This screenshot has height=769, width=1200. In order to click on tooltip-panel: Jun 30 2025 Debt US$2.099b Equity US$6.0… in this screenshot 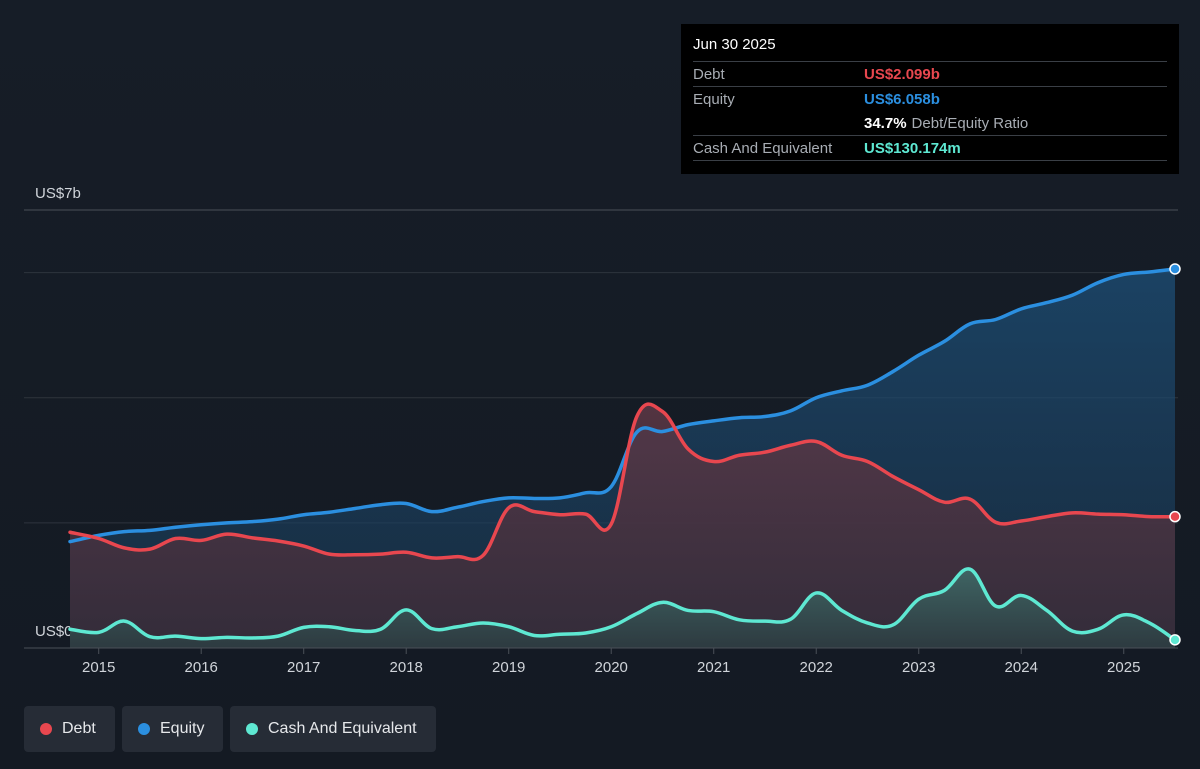, I will do `click(930, 99)`.